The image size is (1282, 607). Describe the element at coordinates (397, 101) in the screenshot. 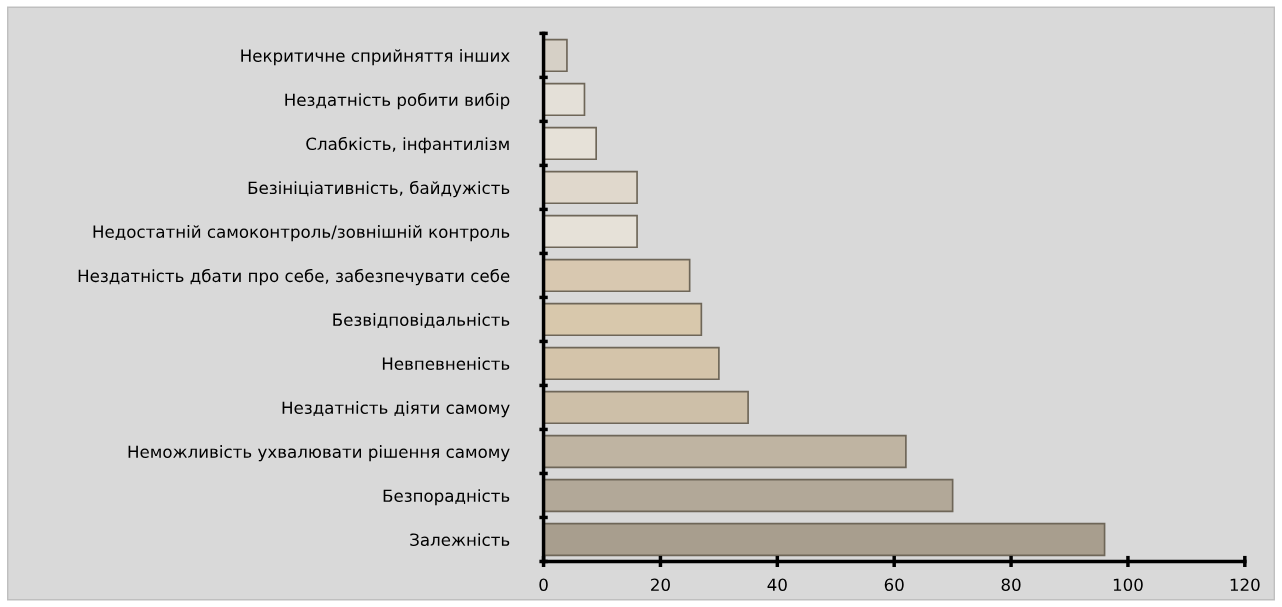

I see `y-tick-label: Нездатність робити вибір` at that location.